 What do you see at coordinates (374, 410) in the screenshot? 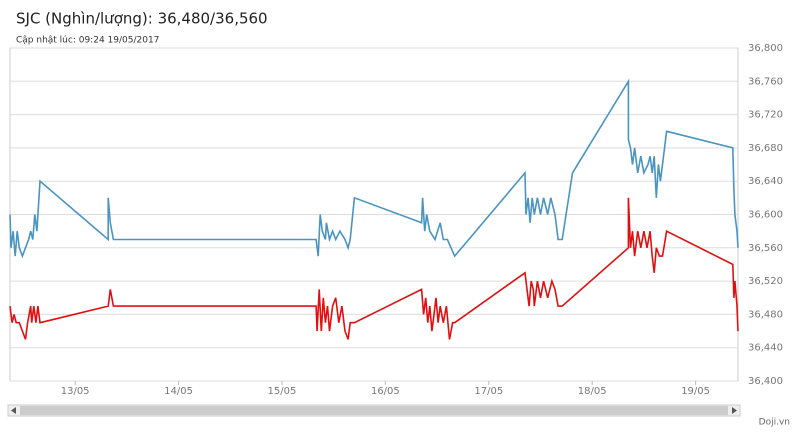
I see `scrollbar-thumb` at bounding box center [374, 410].